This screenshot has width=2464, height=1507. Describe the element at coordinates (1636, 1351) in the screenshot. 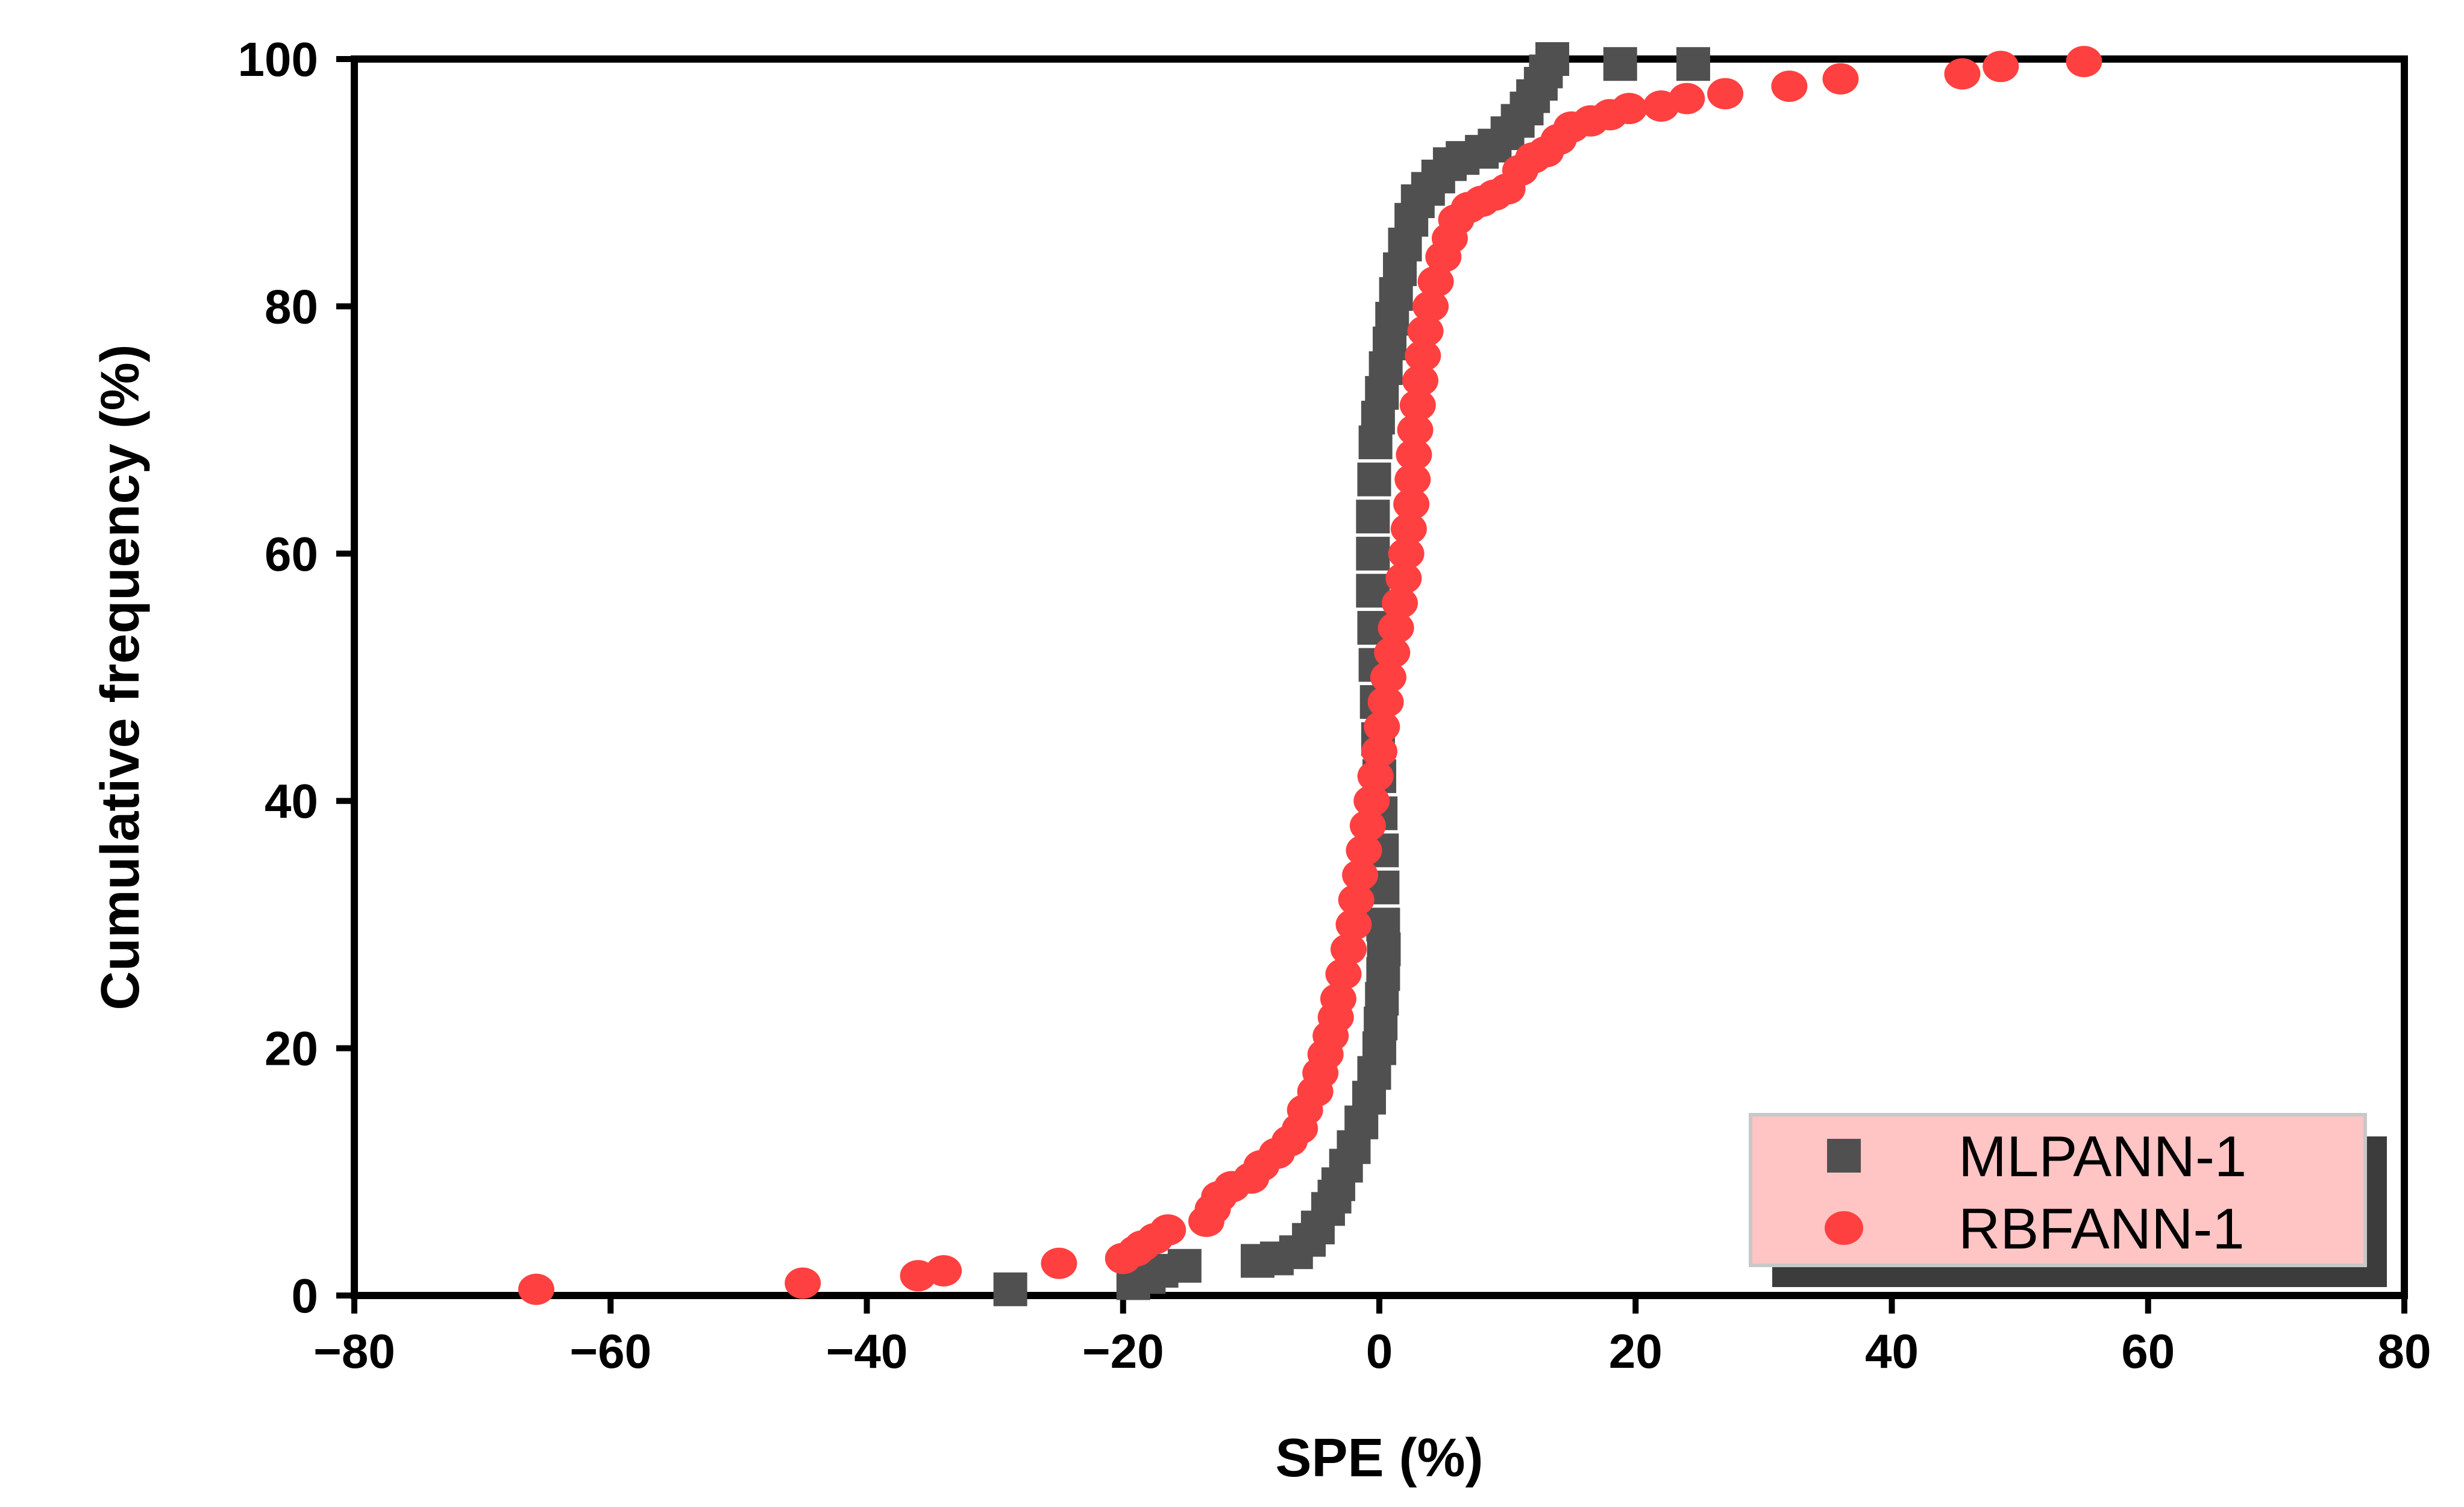

I see `x-tick-label: 20` at that location.